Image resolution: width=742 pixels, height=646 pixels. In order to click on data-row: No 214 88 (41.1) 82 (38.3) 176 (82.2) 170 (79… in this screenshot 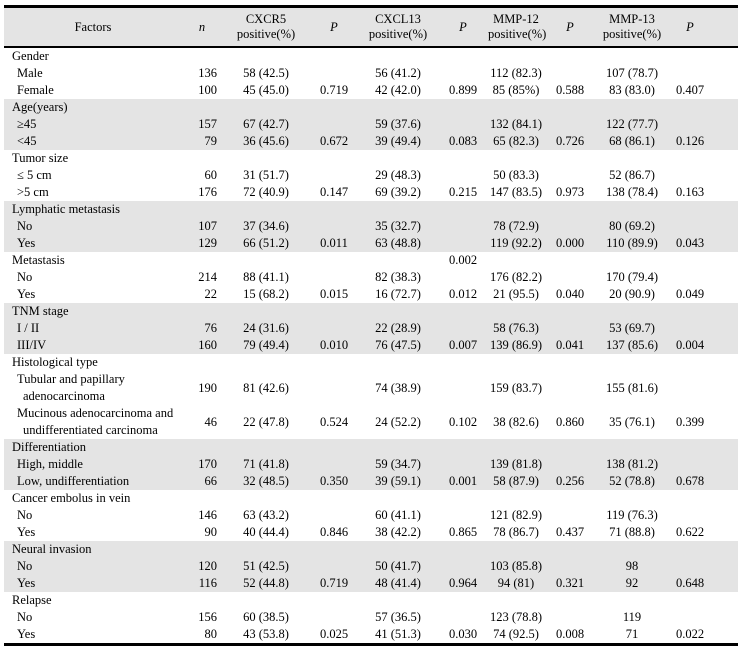, I will do `click(371, 277)`.